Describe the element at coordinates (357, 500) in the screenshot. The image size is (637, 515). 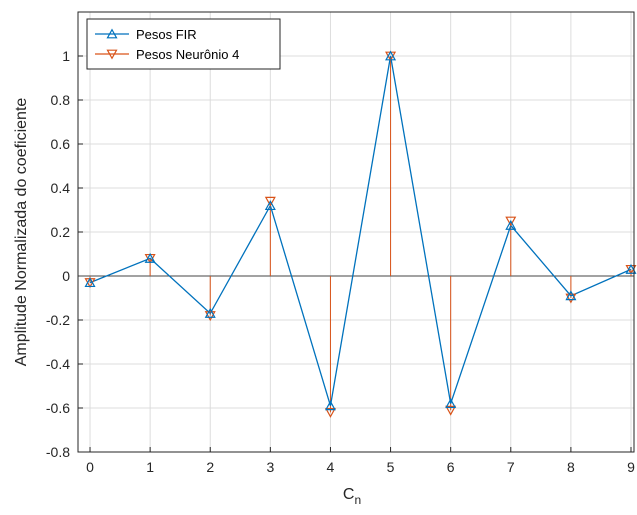
I see `x-axis-label-subscript: n` at that location.